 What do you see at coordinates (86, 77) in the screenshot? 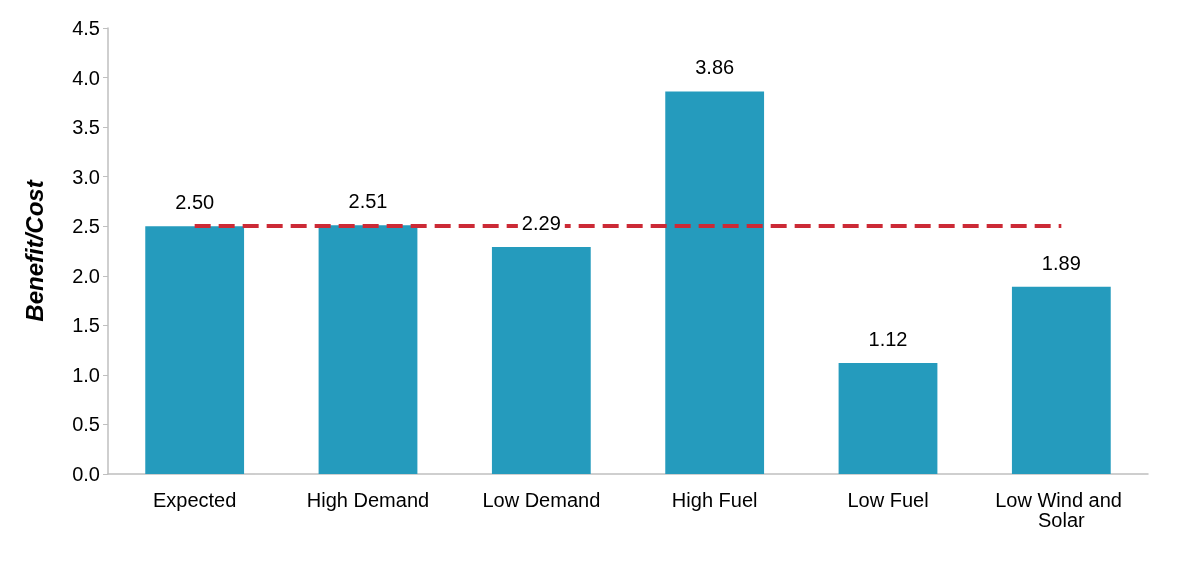
I see `y-tick-label: 4.0` at bounding box center [86, 77].